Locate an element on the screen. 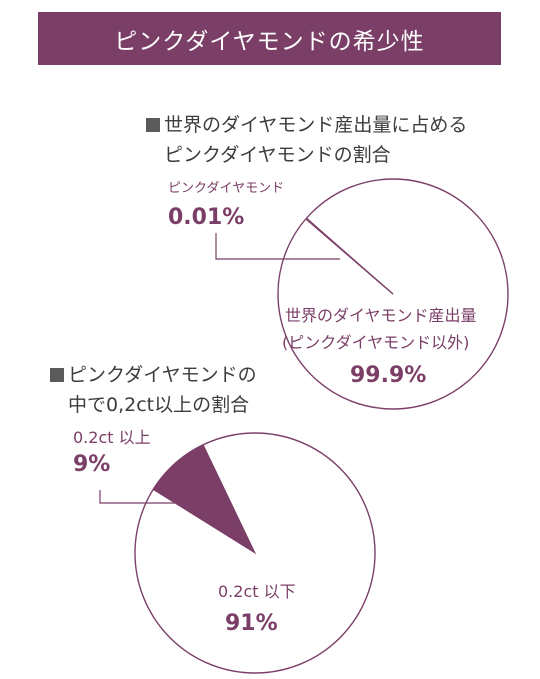 Image resolution: width=540 pixels, height=679 pixels. pie1-slice-value: 0.01% is located at coordinates (206, 217).